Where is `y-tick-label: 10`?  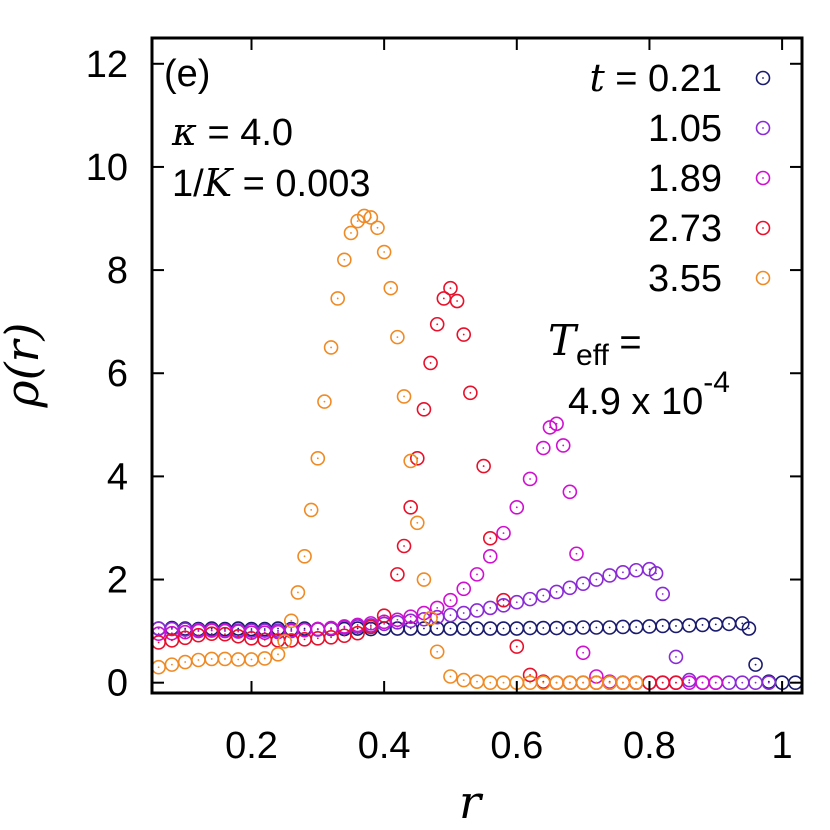 y-tick-label: 10 is located at coordinates (107, 168).